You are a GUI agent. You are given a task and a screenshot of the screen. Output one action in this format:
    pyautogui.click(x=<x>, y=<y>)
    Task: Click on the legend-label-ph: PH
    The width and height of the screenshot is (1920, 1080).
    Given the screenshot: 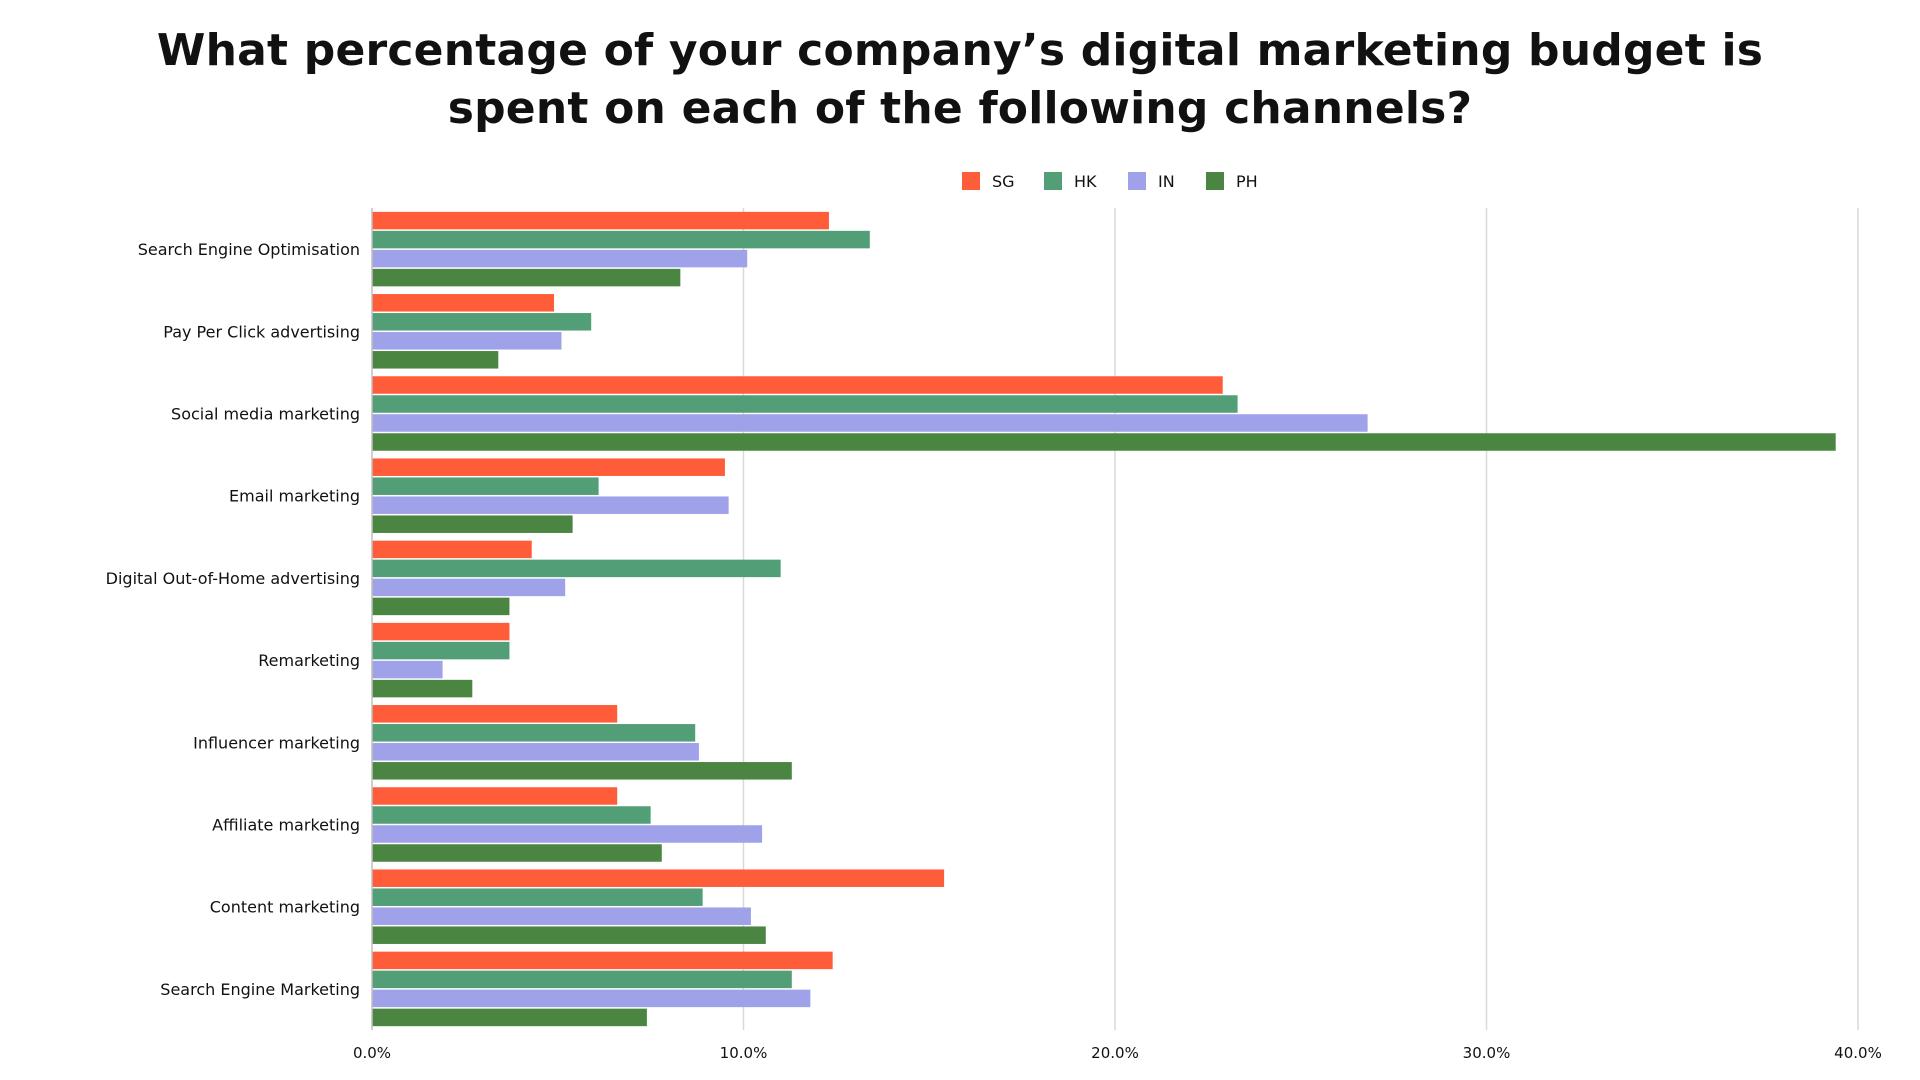 What is the action you would take?
    pyautogui.click(x=1247, y=181)
    